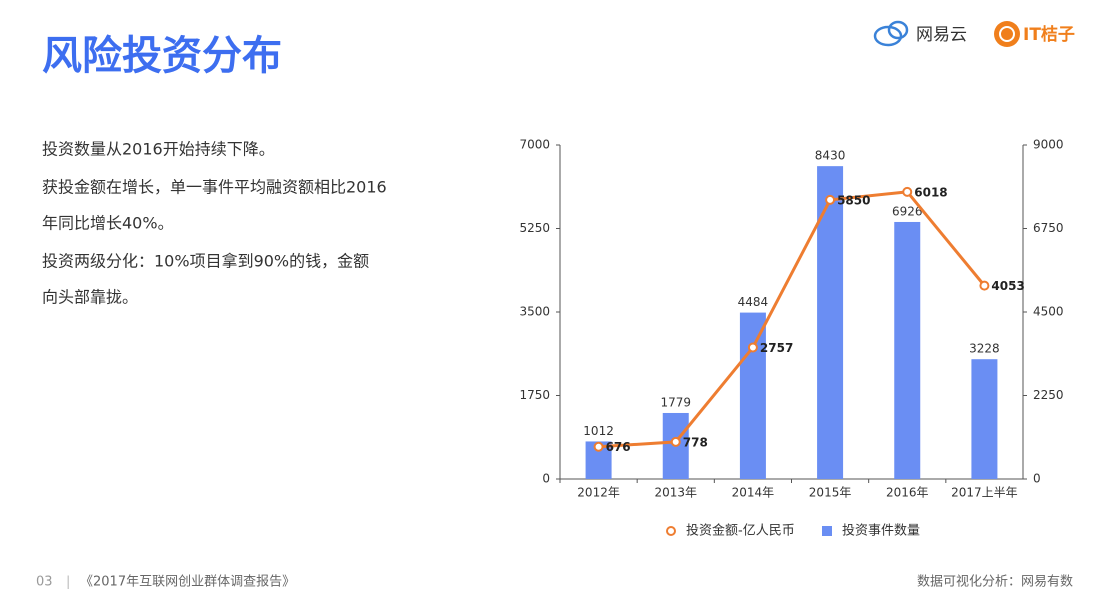  What do you see at coordinates (162, 56) in the screenshot?
I see `slide-title: 风险投资分布` at bounding box center [162, 56].